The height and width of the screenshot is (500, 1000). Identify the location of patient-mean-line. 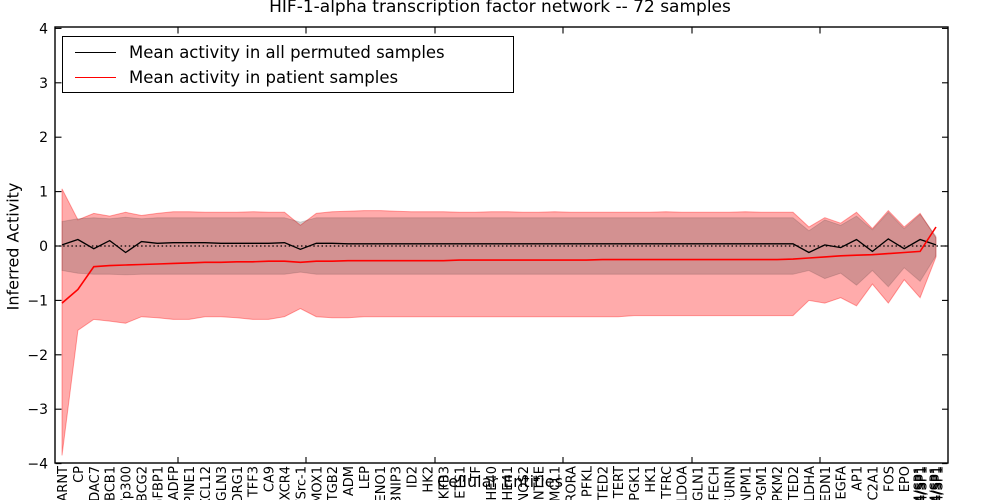
(499, 265).